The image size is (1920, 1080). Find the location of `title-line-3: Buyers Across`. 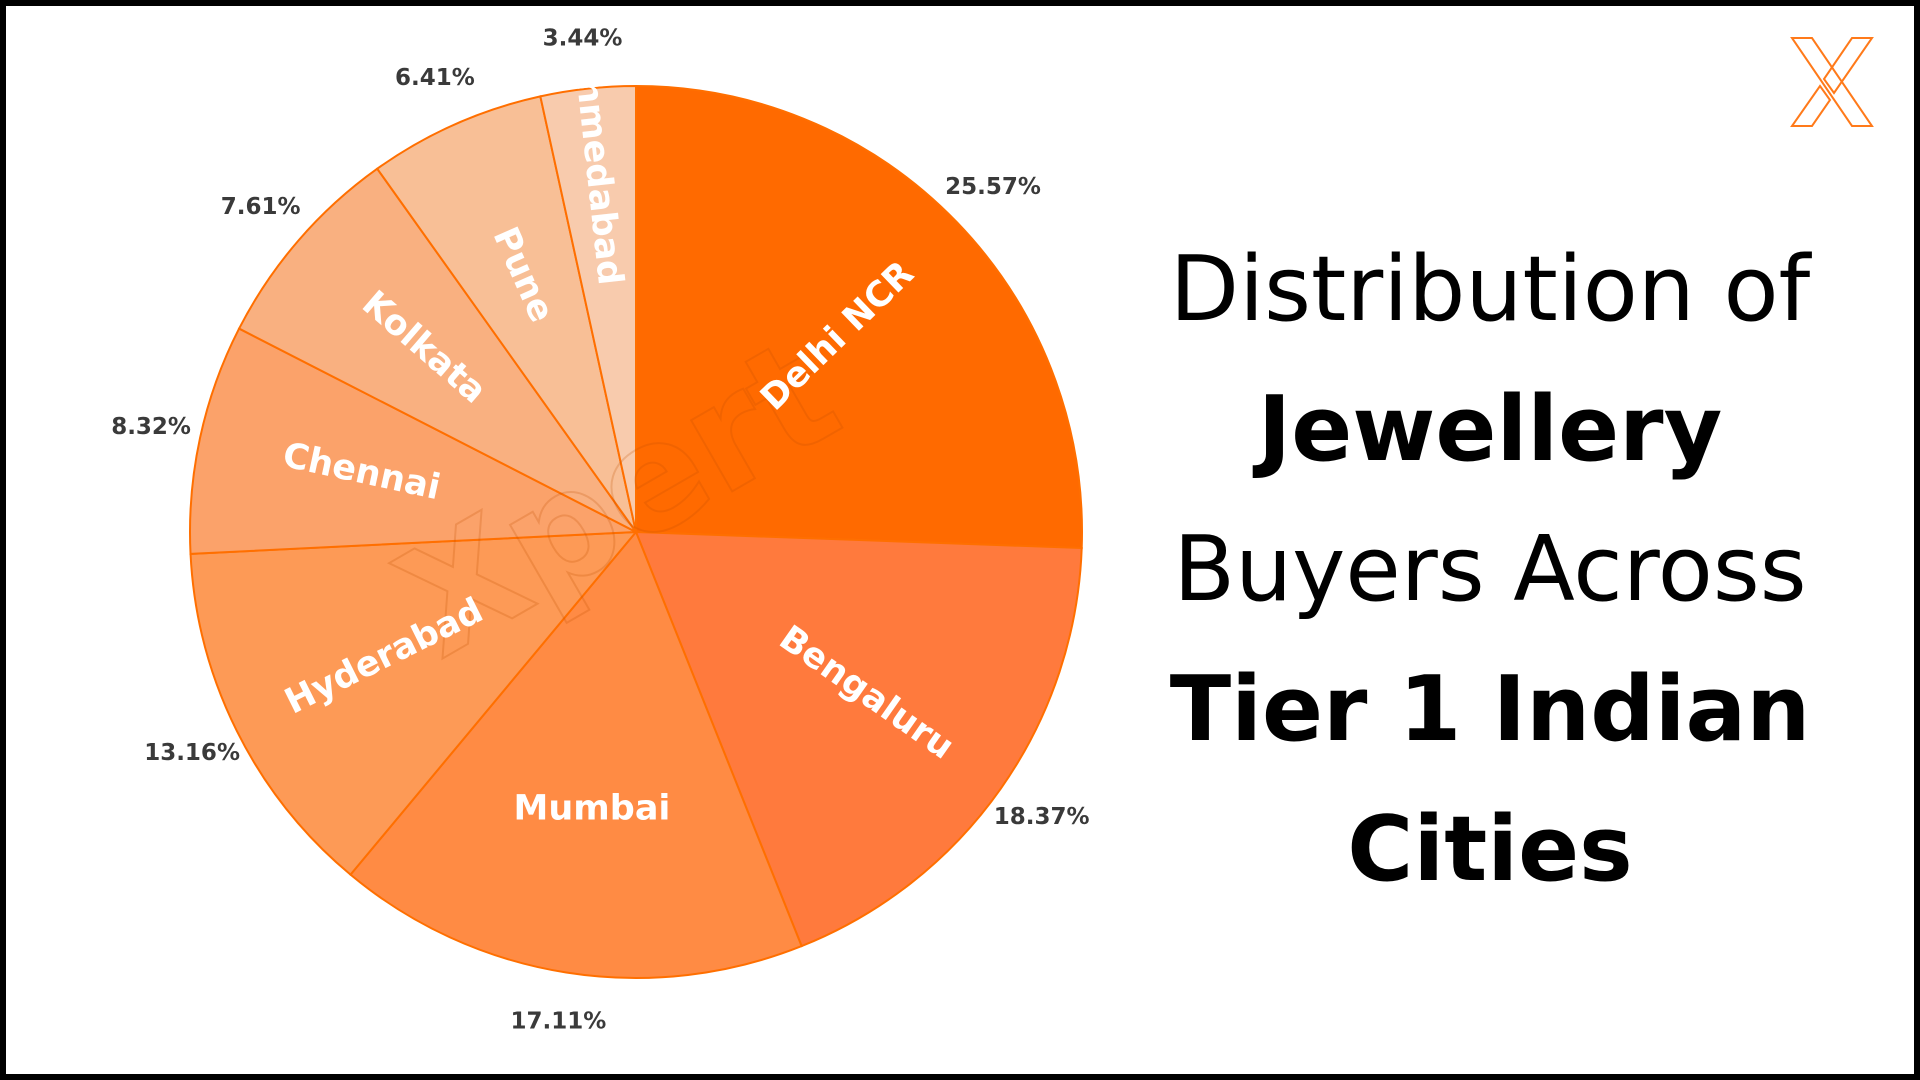

title-line-3: Buyers Across is located at coordinates (1490, 569).